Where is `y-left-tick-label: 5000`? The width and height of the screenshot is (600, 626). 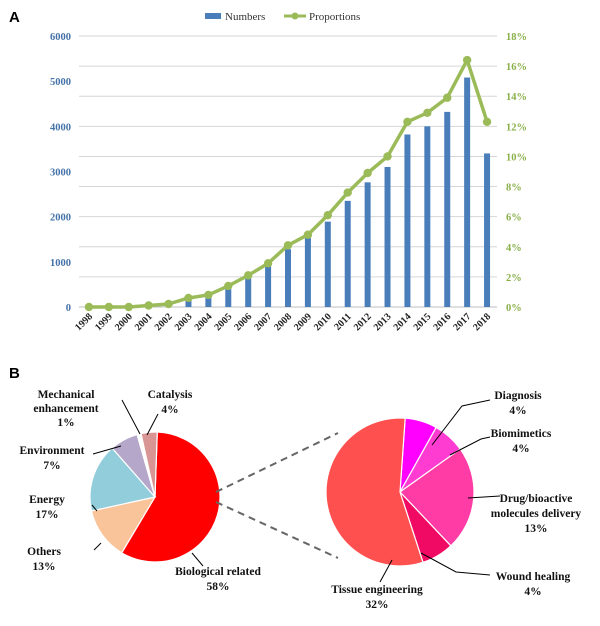
y-left-tick-label: 5000 is located at coordinates (60, 82).